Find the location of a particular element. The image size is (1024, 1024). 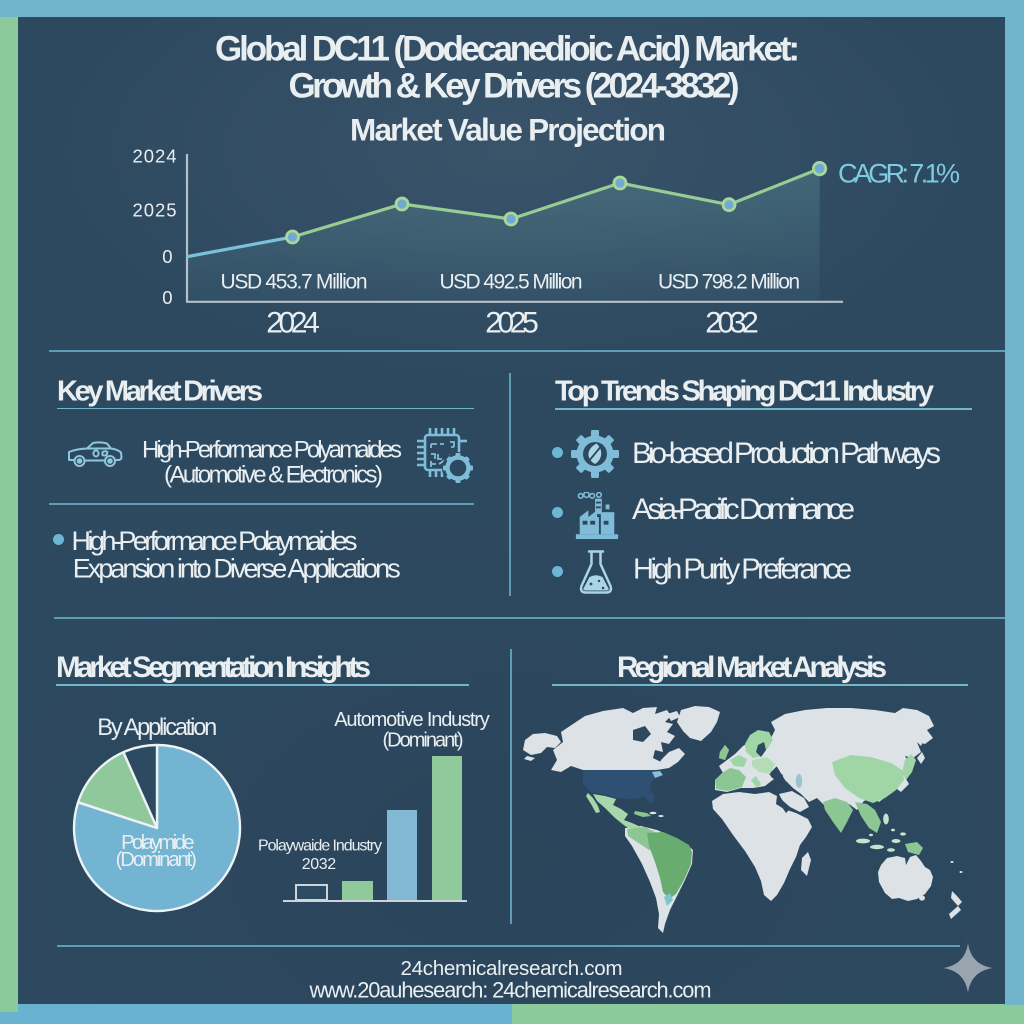

svg-text: (Automotive & Electronics) is located at coordinates (273, 474).